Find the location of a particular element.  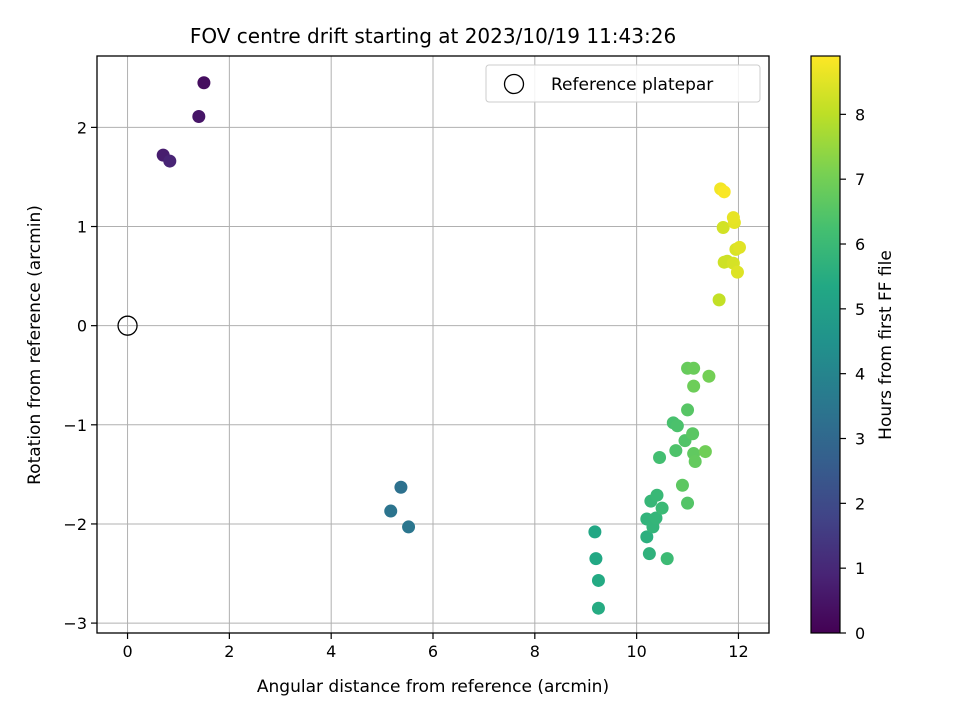

y-tick-label: 1 is located at coordinates (82, 227).